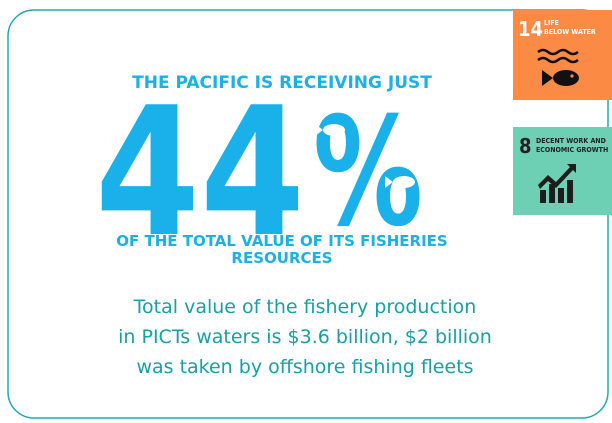 This screenshot has width=612, height=423. I want to click on badge-number: 14, so click(530, 29).